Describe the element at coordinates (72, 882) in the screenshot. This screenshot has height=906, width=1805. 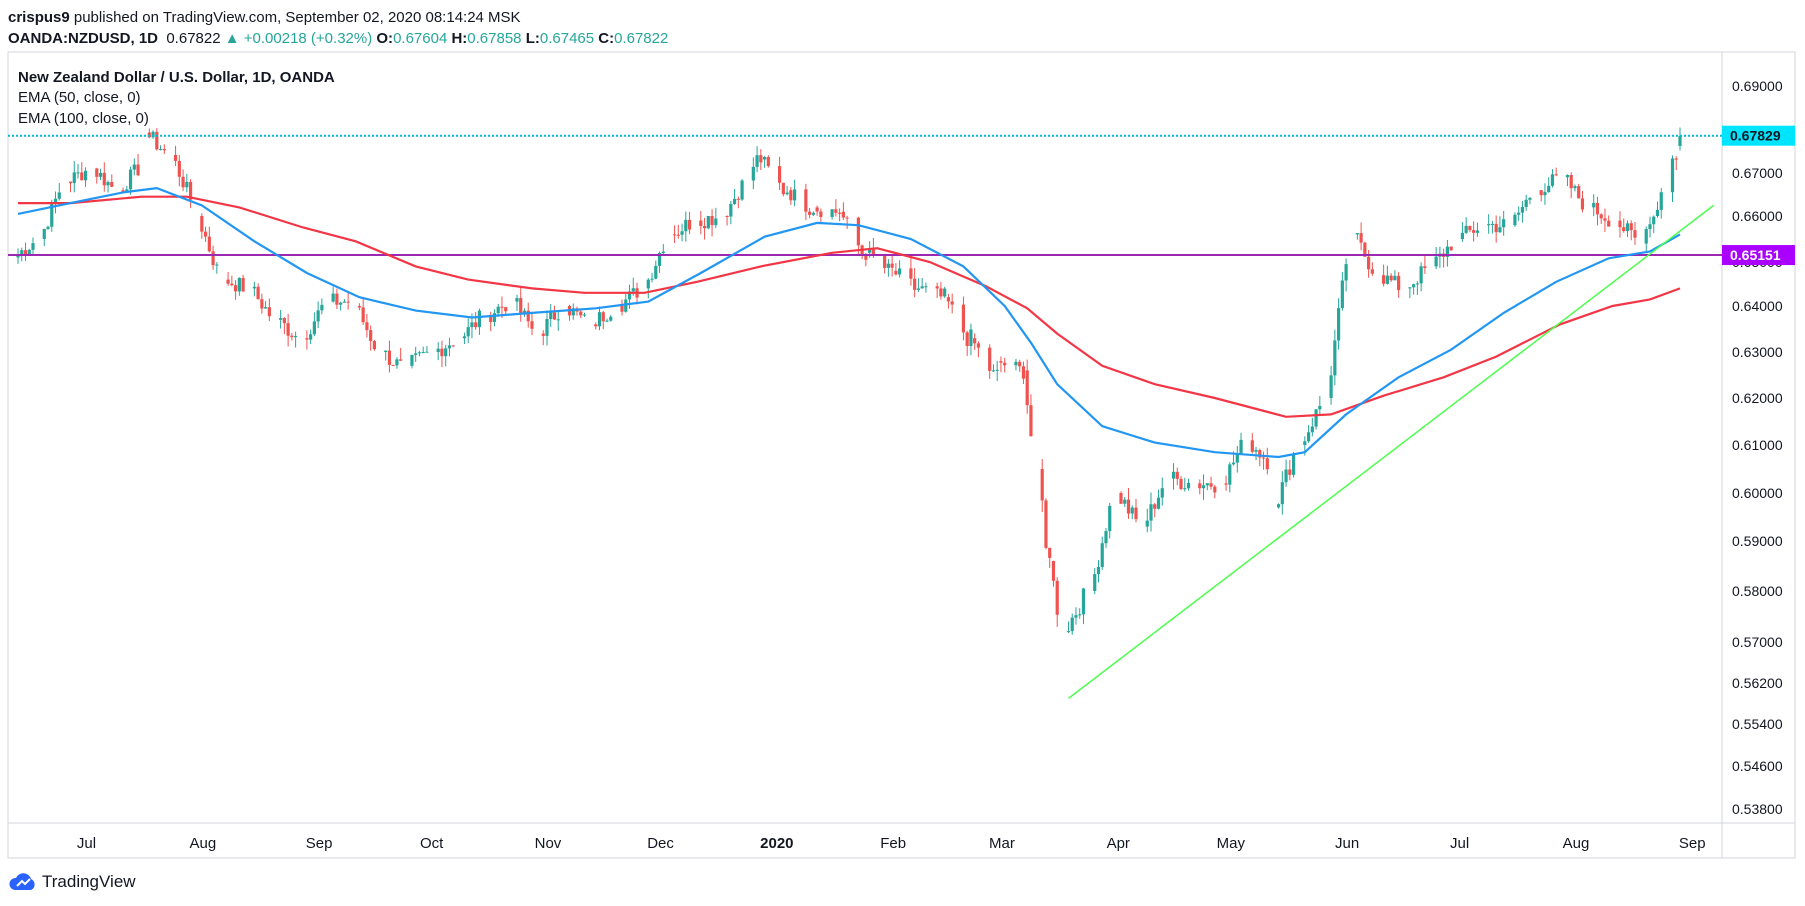
I see `tradingview-logo: TradingView` at that location.